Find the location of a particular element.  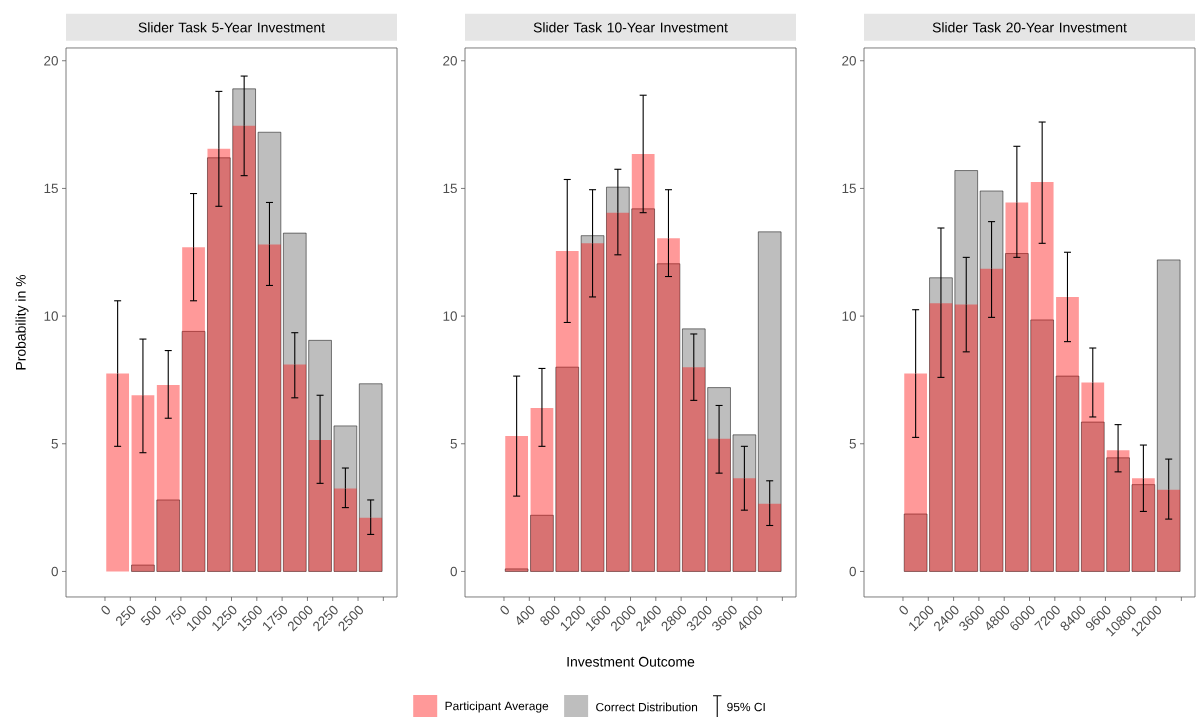

y-axis-title: Probability in % is located at coordinates (22, 322).